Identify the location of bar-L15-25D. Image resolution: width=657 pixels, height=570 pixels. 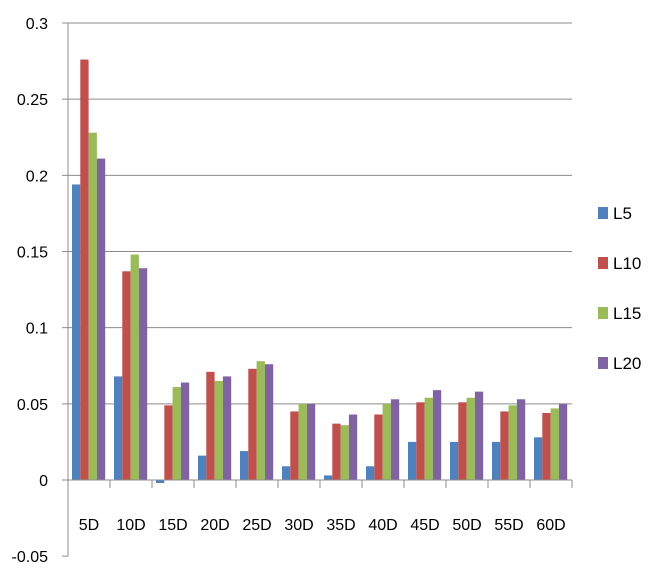
(260, 420).